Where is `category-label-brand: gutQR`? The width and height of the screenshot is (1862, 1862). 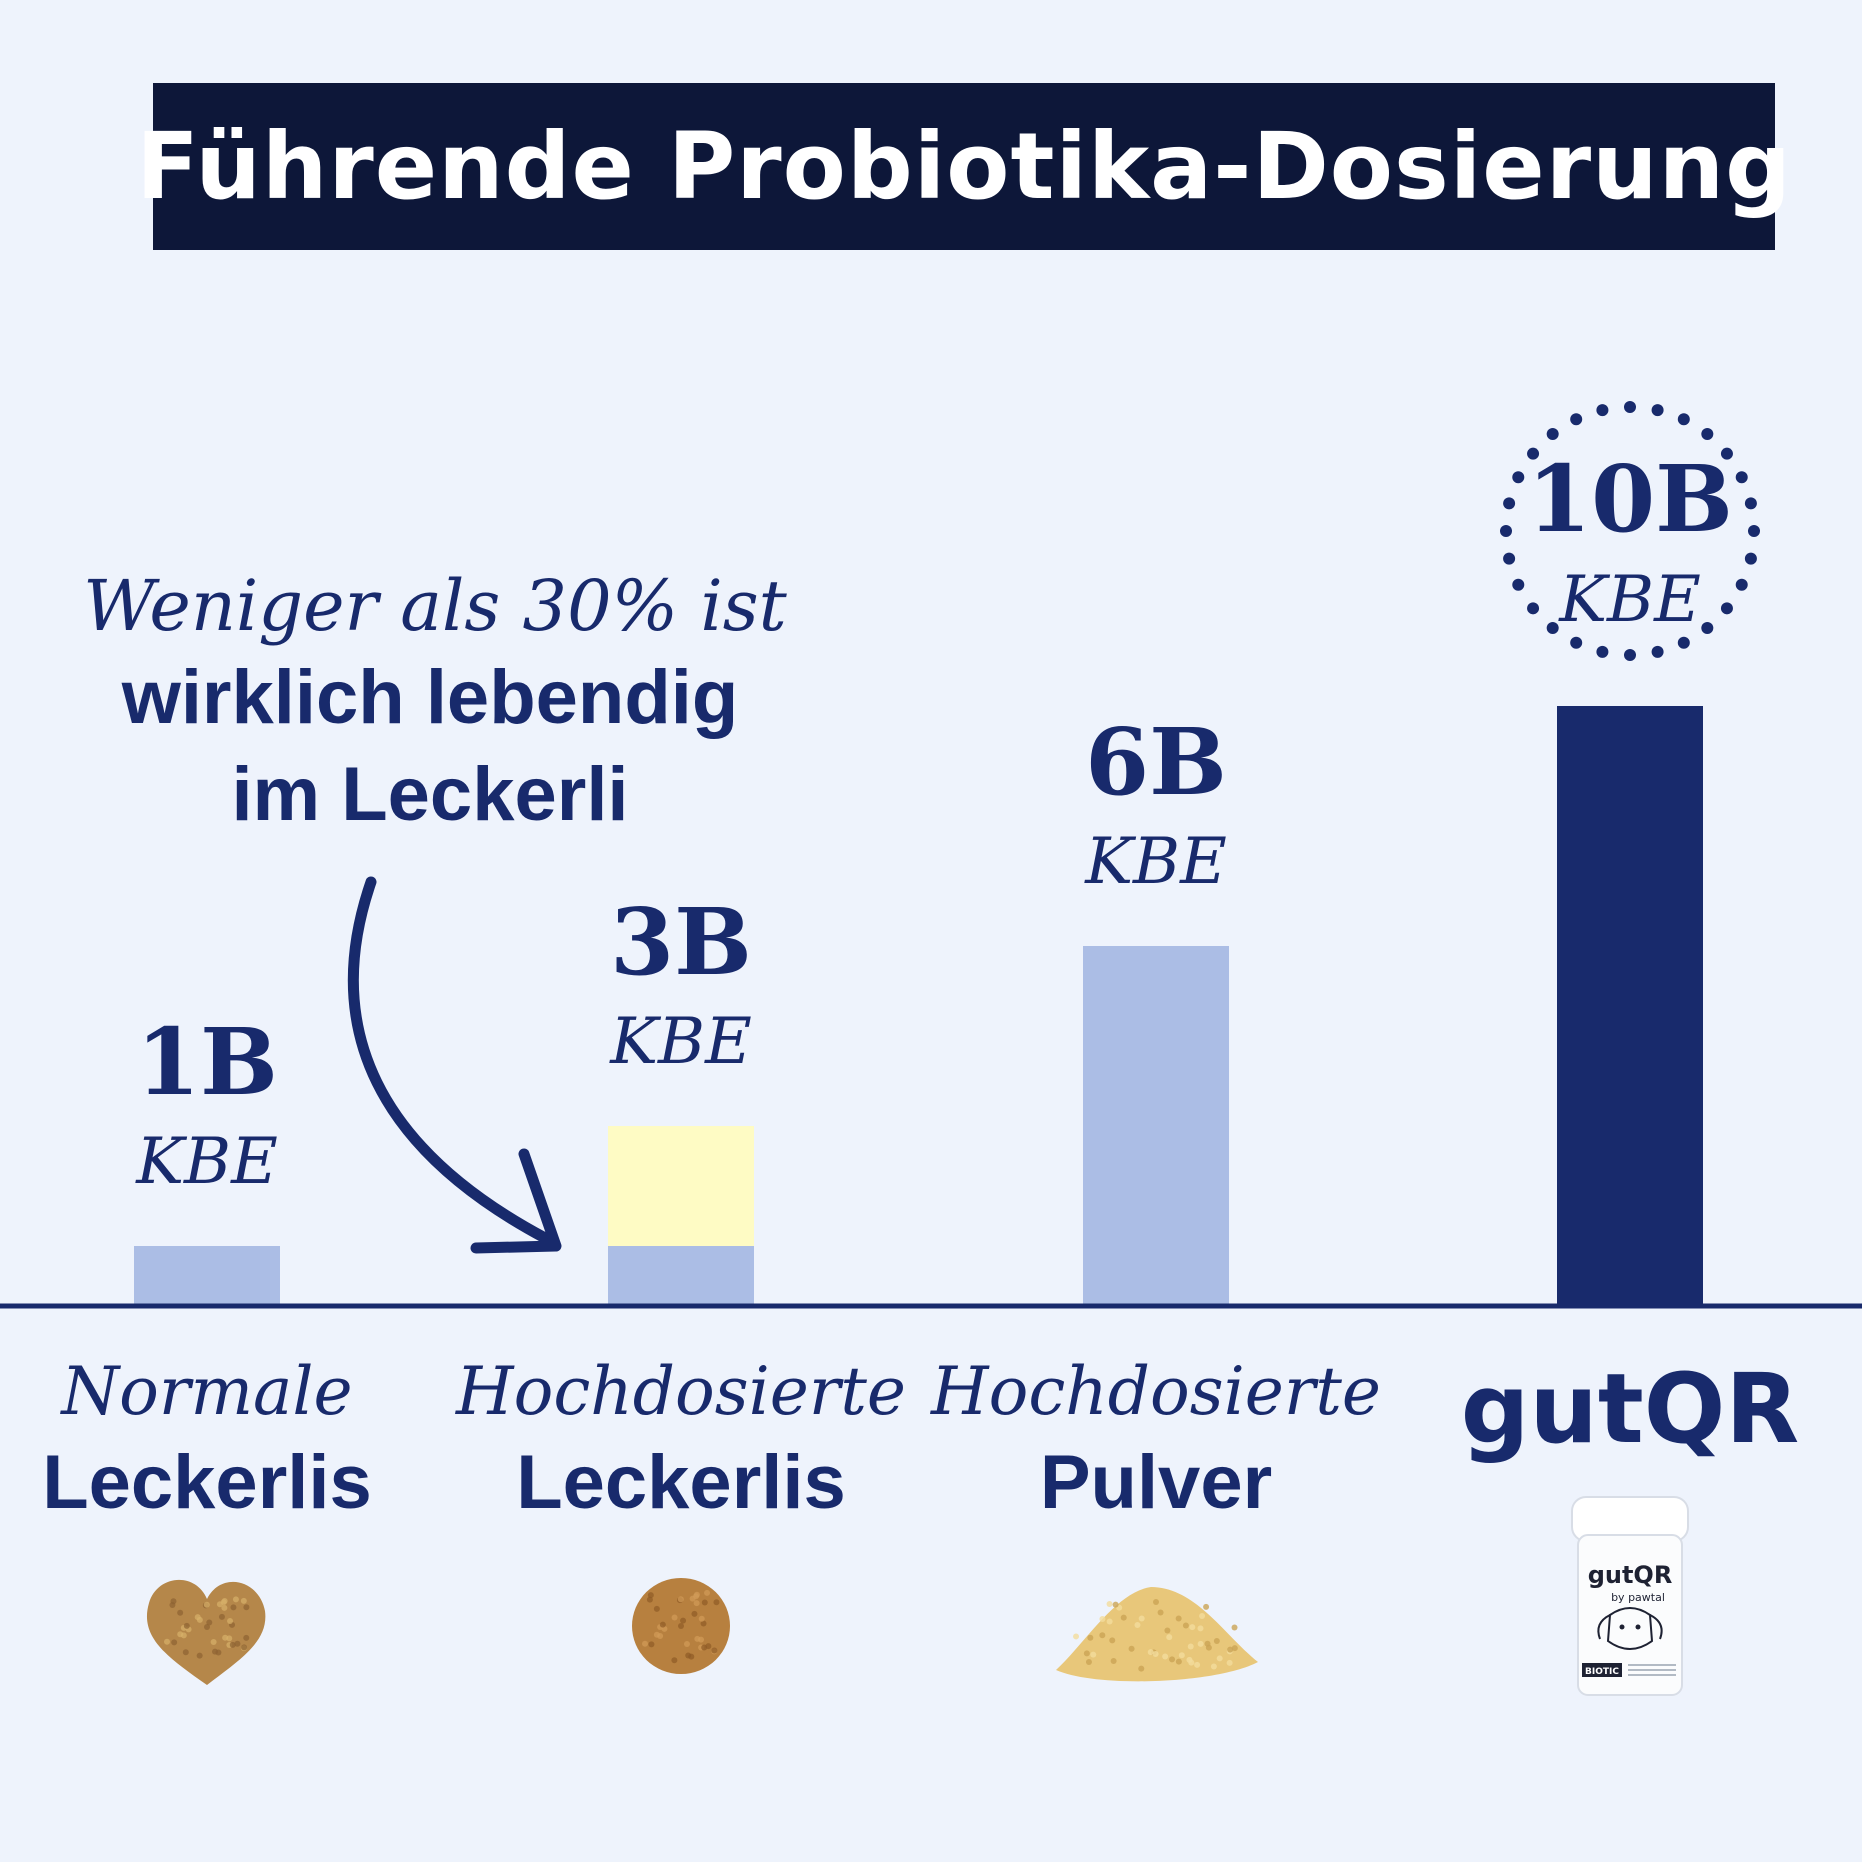 category-label-brand: gutQR is located at coordinates (1630, 1409).